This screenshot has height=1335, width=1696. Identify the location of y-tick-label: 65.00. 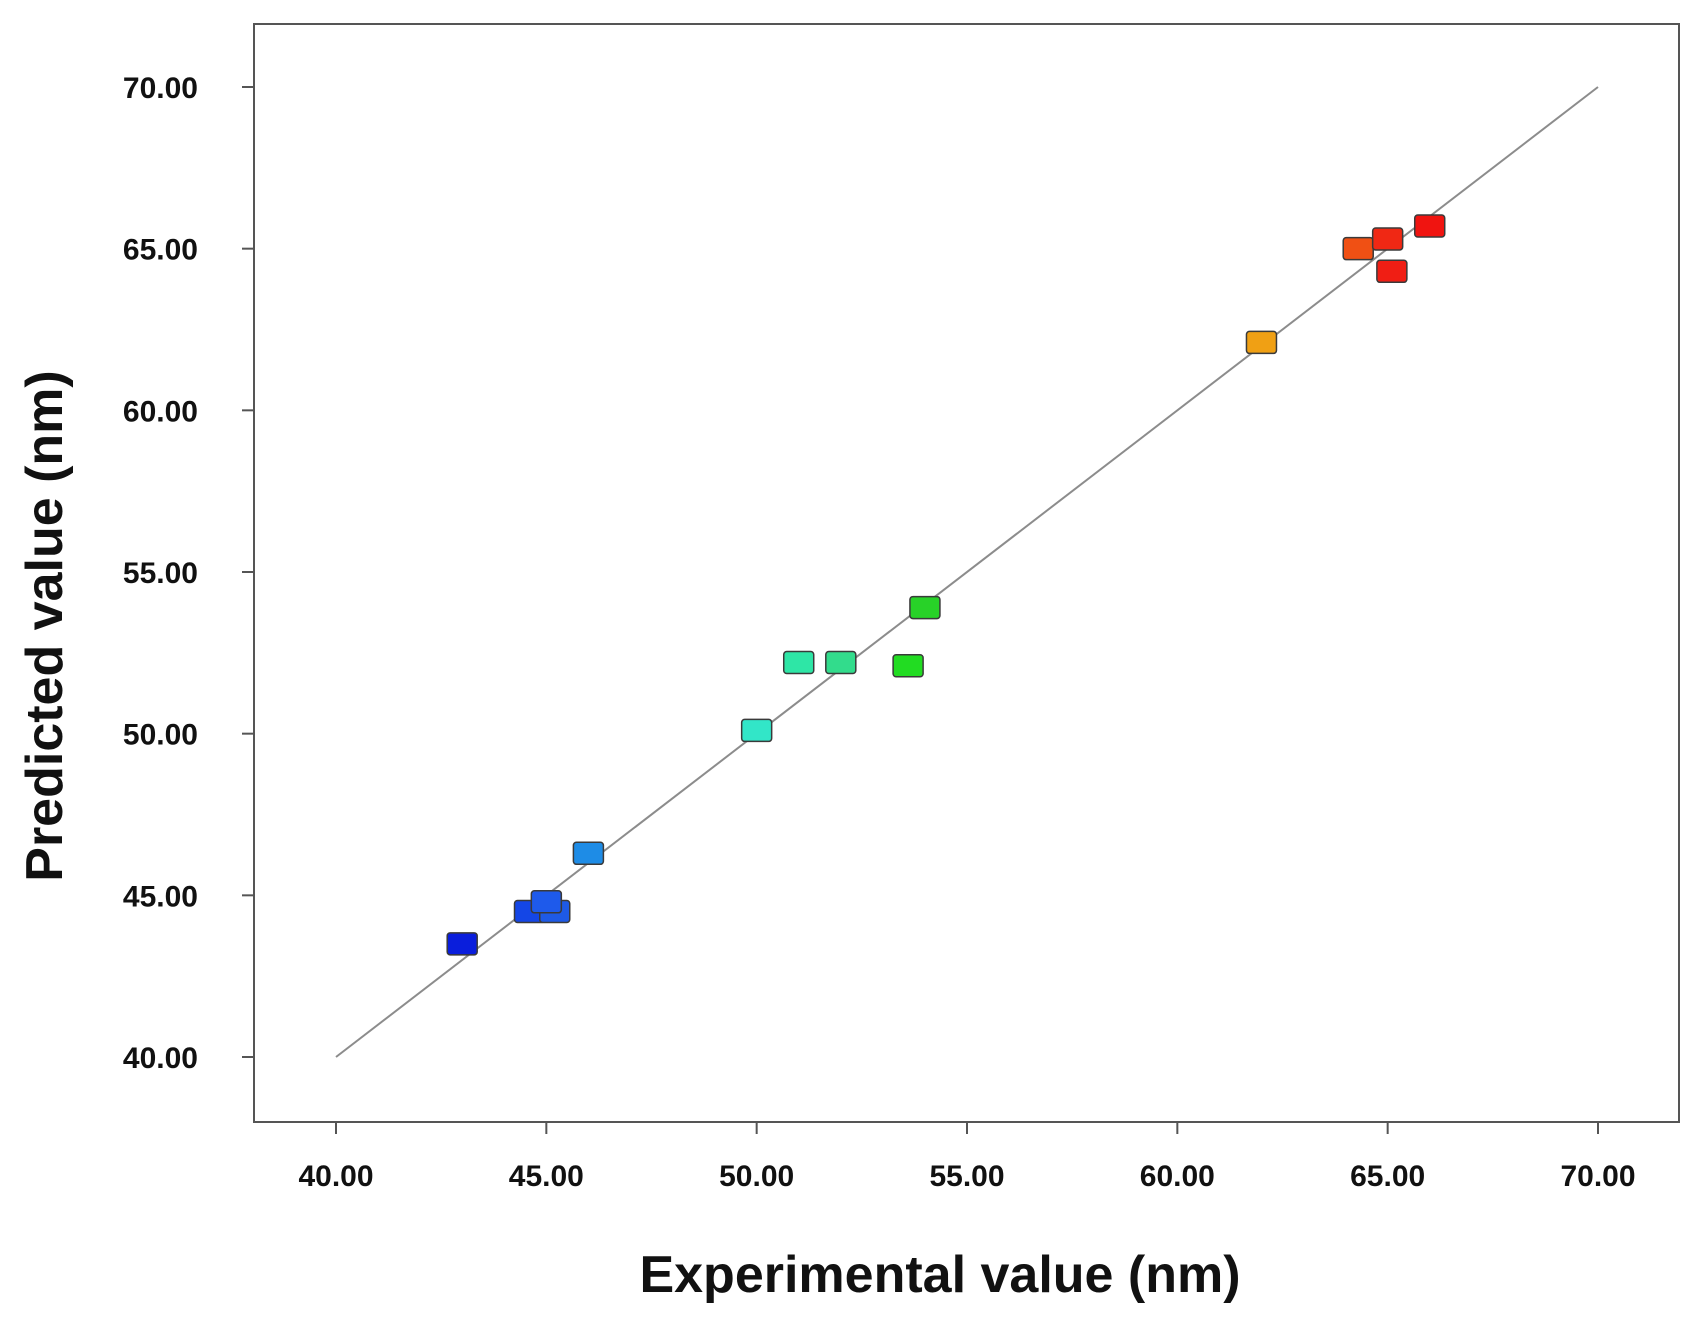
(160, 250).